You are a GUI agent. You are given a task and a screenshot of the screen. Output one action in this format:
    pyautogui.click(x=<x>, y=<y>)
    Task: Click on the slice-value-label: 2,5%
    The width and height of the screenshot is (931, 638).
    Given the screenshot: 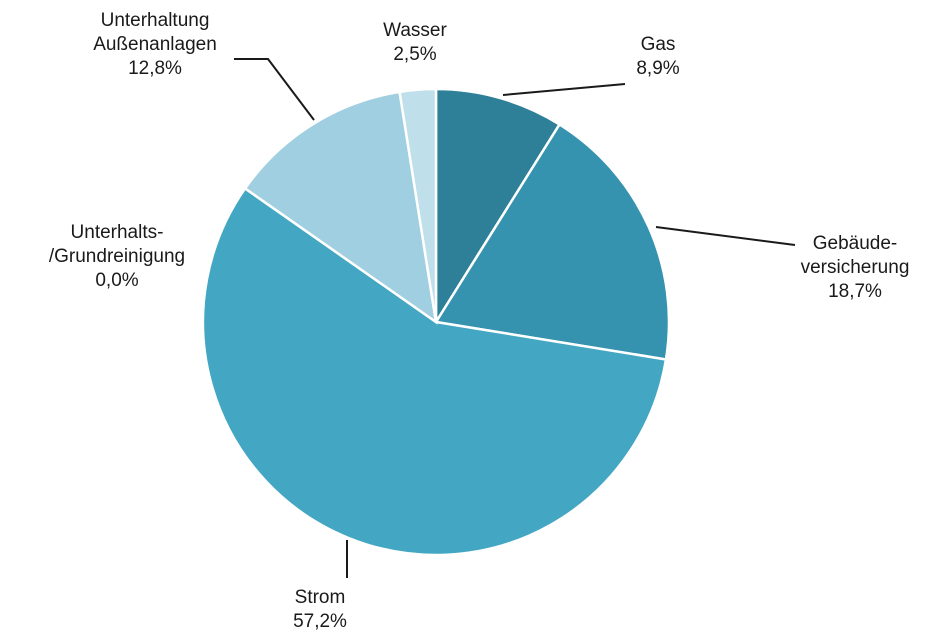 What is the action you would take?
    pyautogui.click(x=414, y=54)
    